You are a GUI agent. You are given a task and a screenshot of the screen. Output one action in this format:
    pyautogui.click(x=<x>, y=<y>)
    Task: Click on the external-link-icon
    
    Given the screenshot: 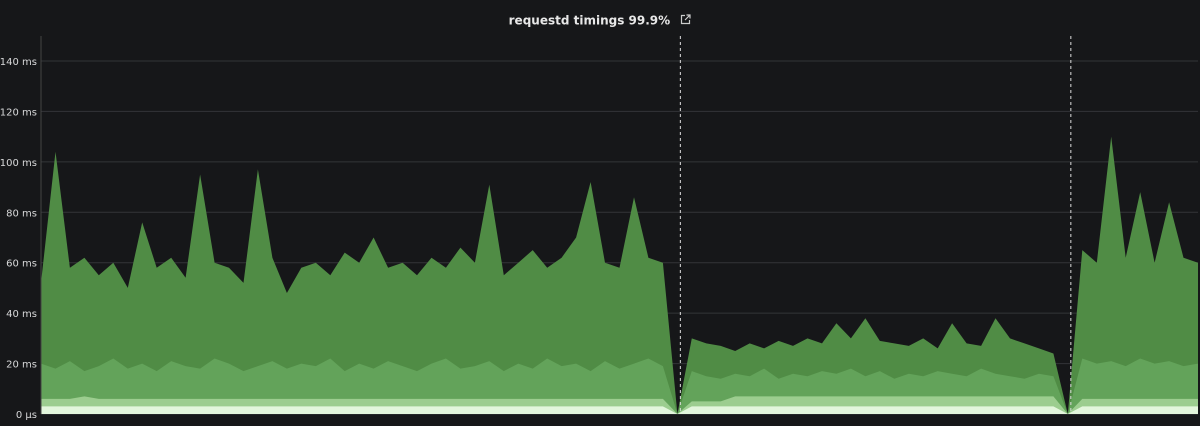 What is the action you would take?
    pyautogui.click(x=685, y=20)
    